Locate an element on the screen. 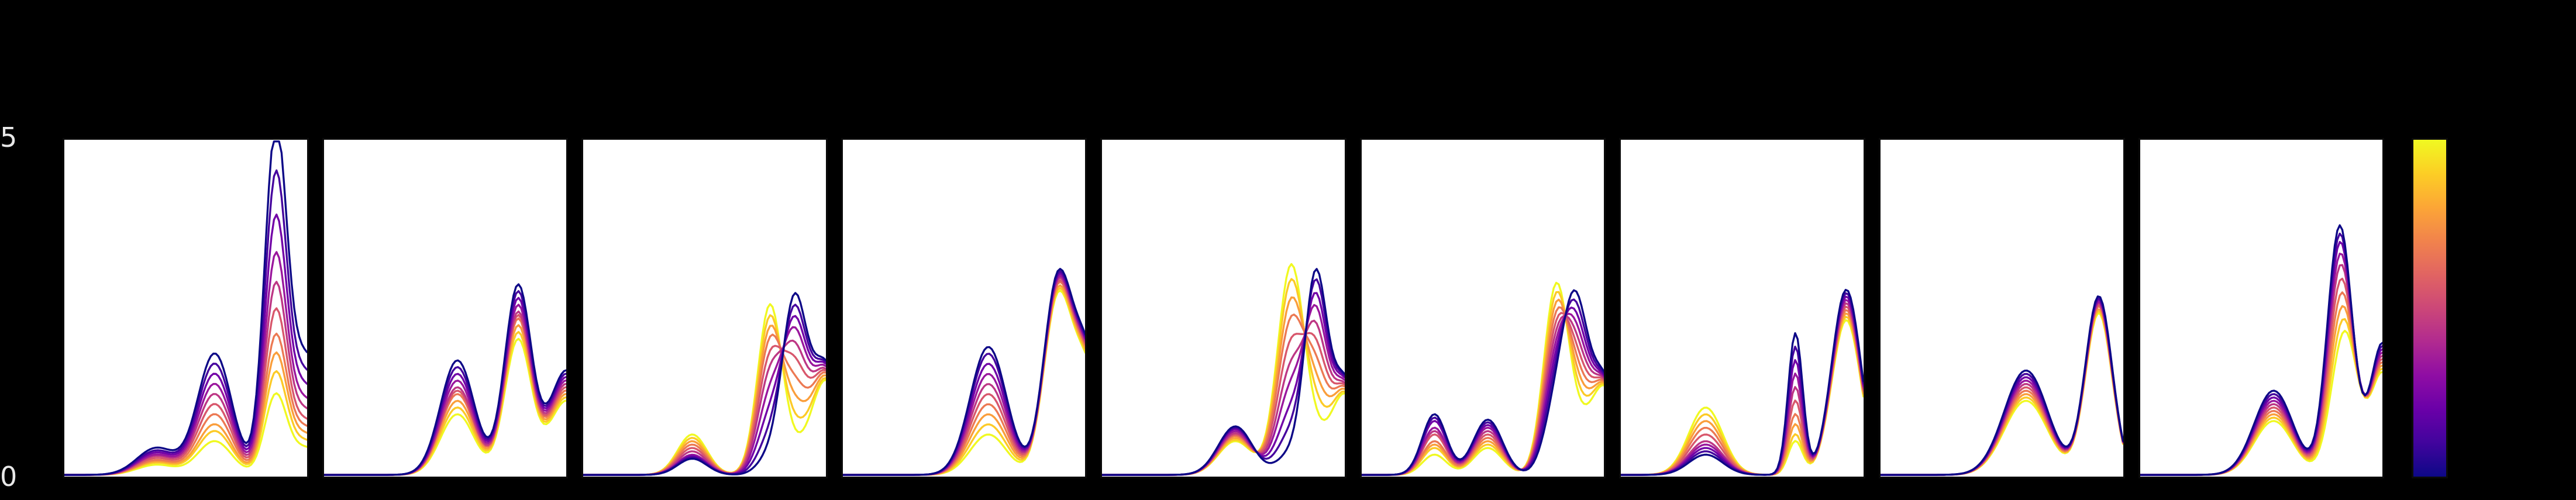  y-axis-tick-label-bottom: 0 is located at coordinates (9, 476).